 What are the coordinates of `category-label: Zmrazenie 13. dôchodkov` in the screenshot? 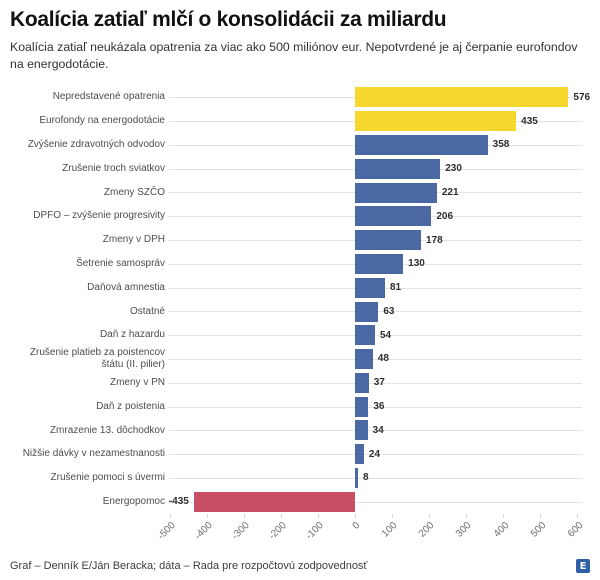 It's located at (107, 430).